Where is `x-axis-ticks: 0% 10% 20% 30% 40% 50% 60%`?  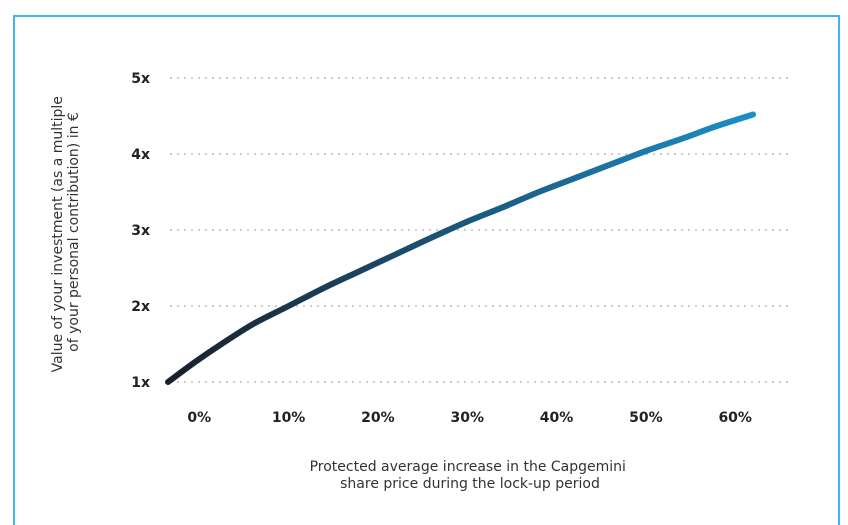 x-axis-ticks: 0% 10% 20% 30% 40% 50% 60% is located at coordinates (469, 418).